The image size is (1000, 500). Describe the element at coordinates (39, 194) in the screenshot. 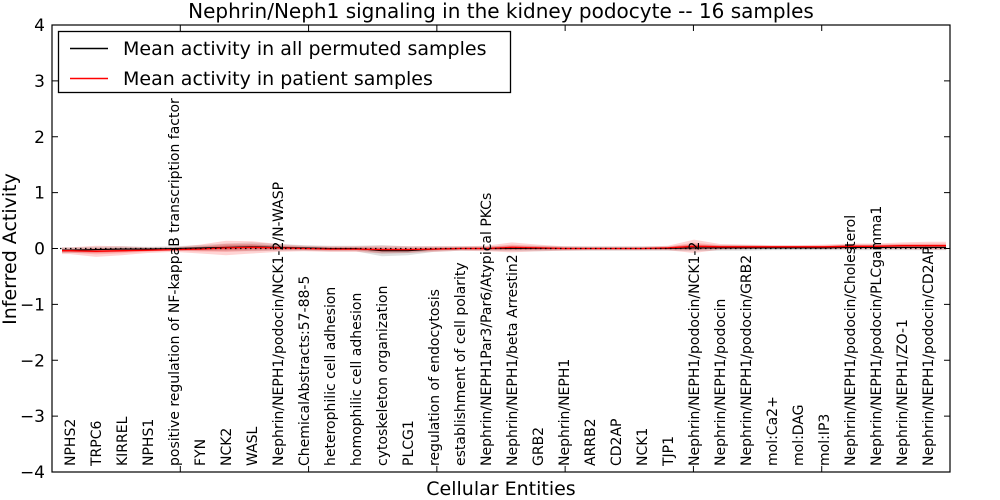

I see `y-tick-label: 1` at that location.